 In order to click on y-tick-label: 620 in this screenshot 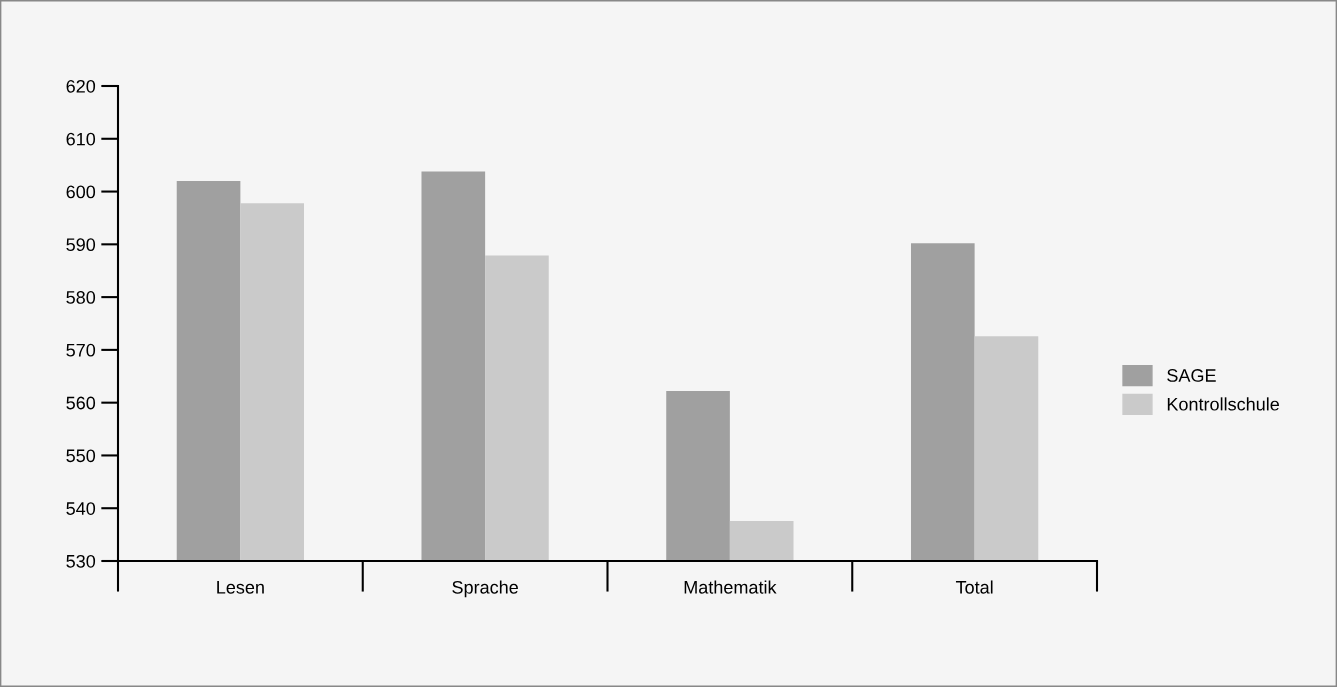, I will do `click(81, 86)`.